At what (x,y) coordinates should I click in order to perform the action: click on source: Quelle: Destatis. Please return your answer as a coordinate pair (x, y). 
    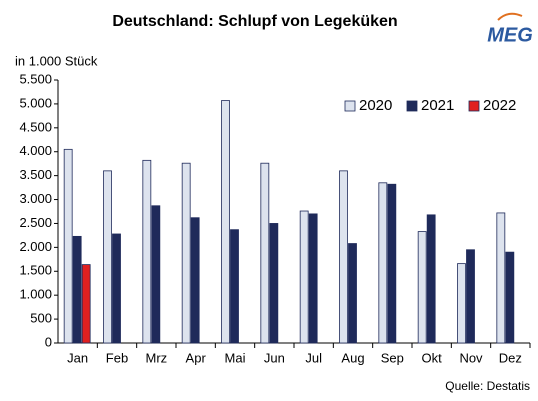
    Looking at the image, I should click on (487, 386).